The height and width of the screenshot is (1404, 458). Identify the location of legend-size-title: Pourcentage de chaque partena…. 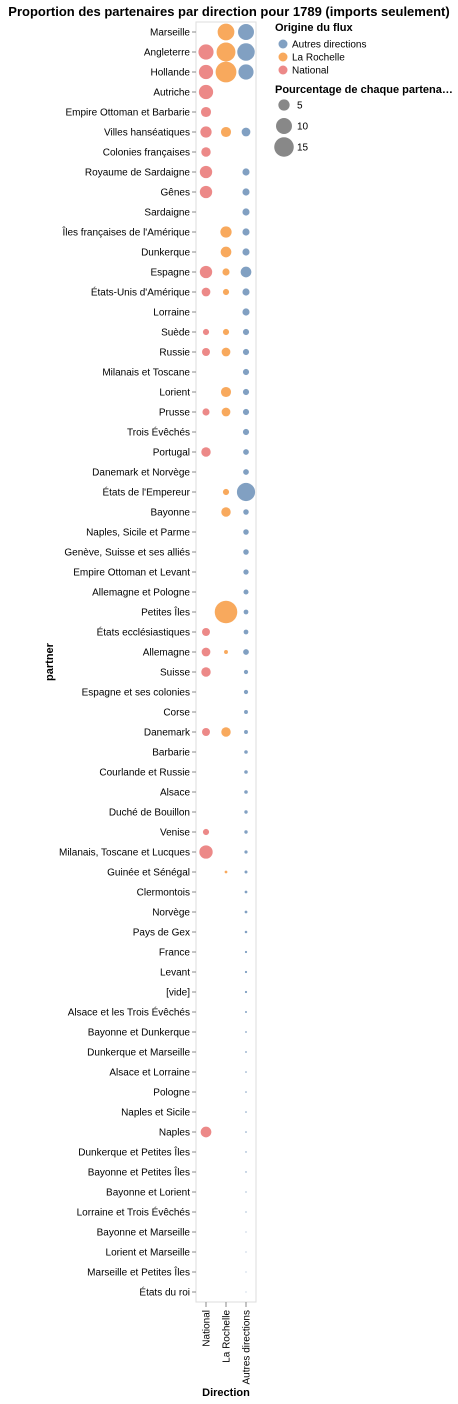
(364, 90).